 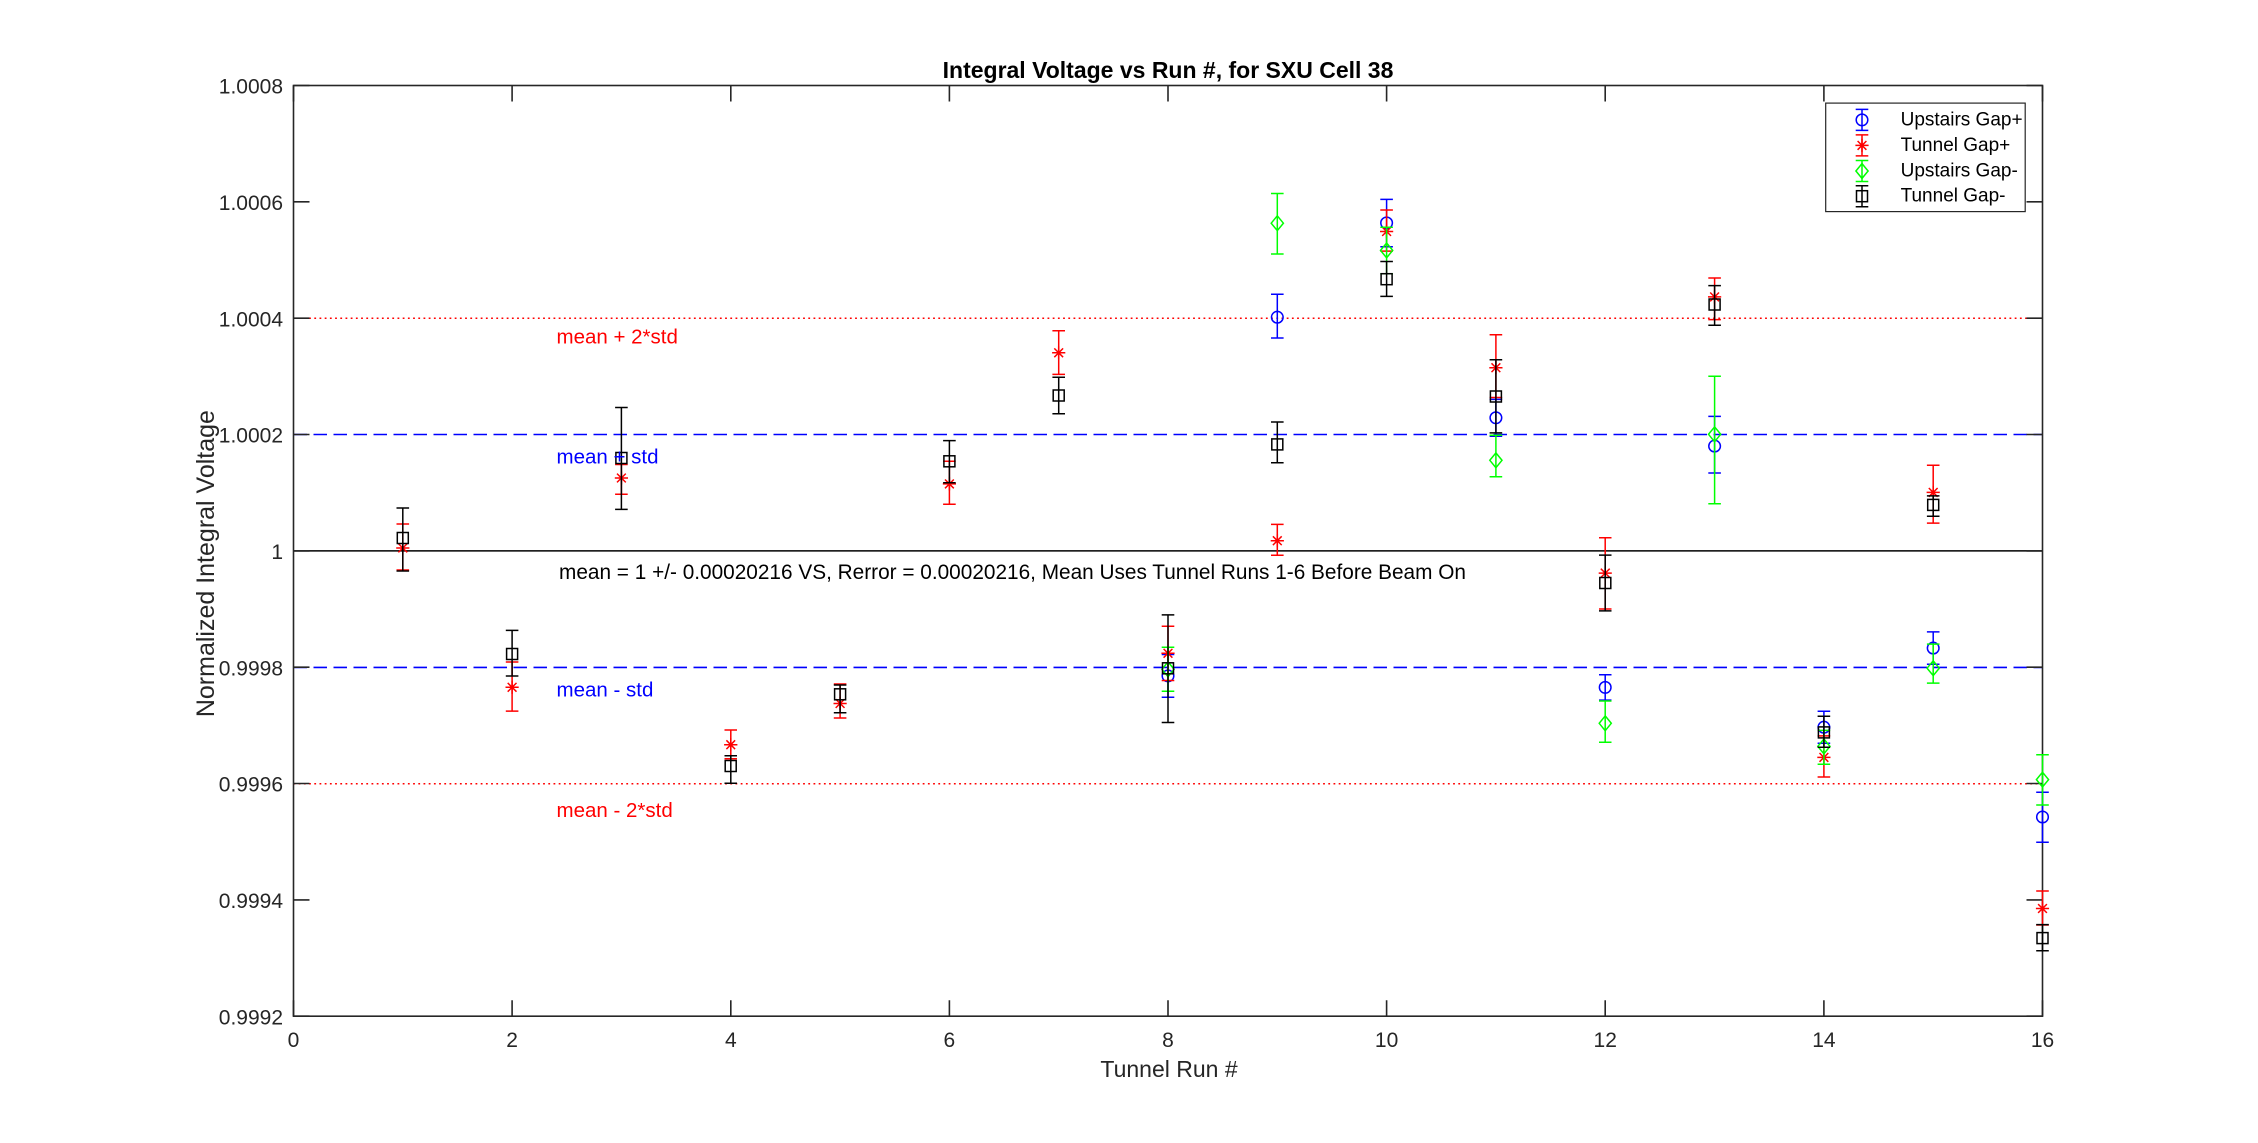 I want to click on svg-text: 1.0006, so click(x=251, y=203).